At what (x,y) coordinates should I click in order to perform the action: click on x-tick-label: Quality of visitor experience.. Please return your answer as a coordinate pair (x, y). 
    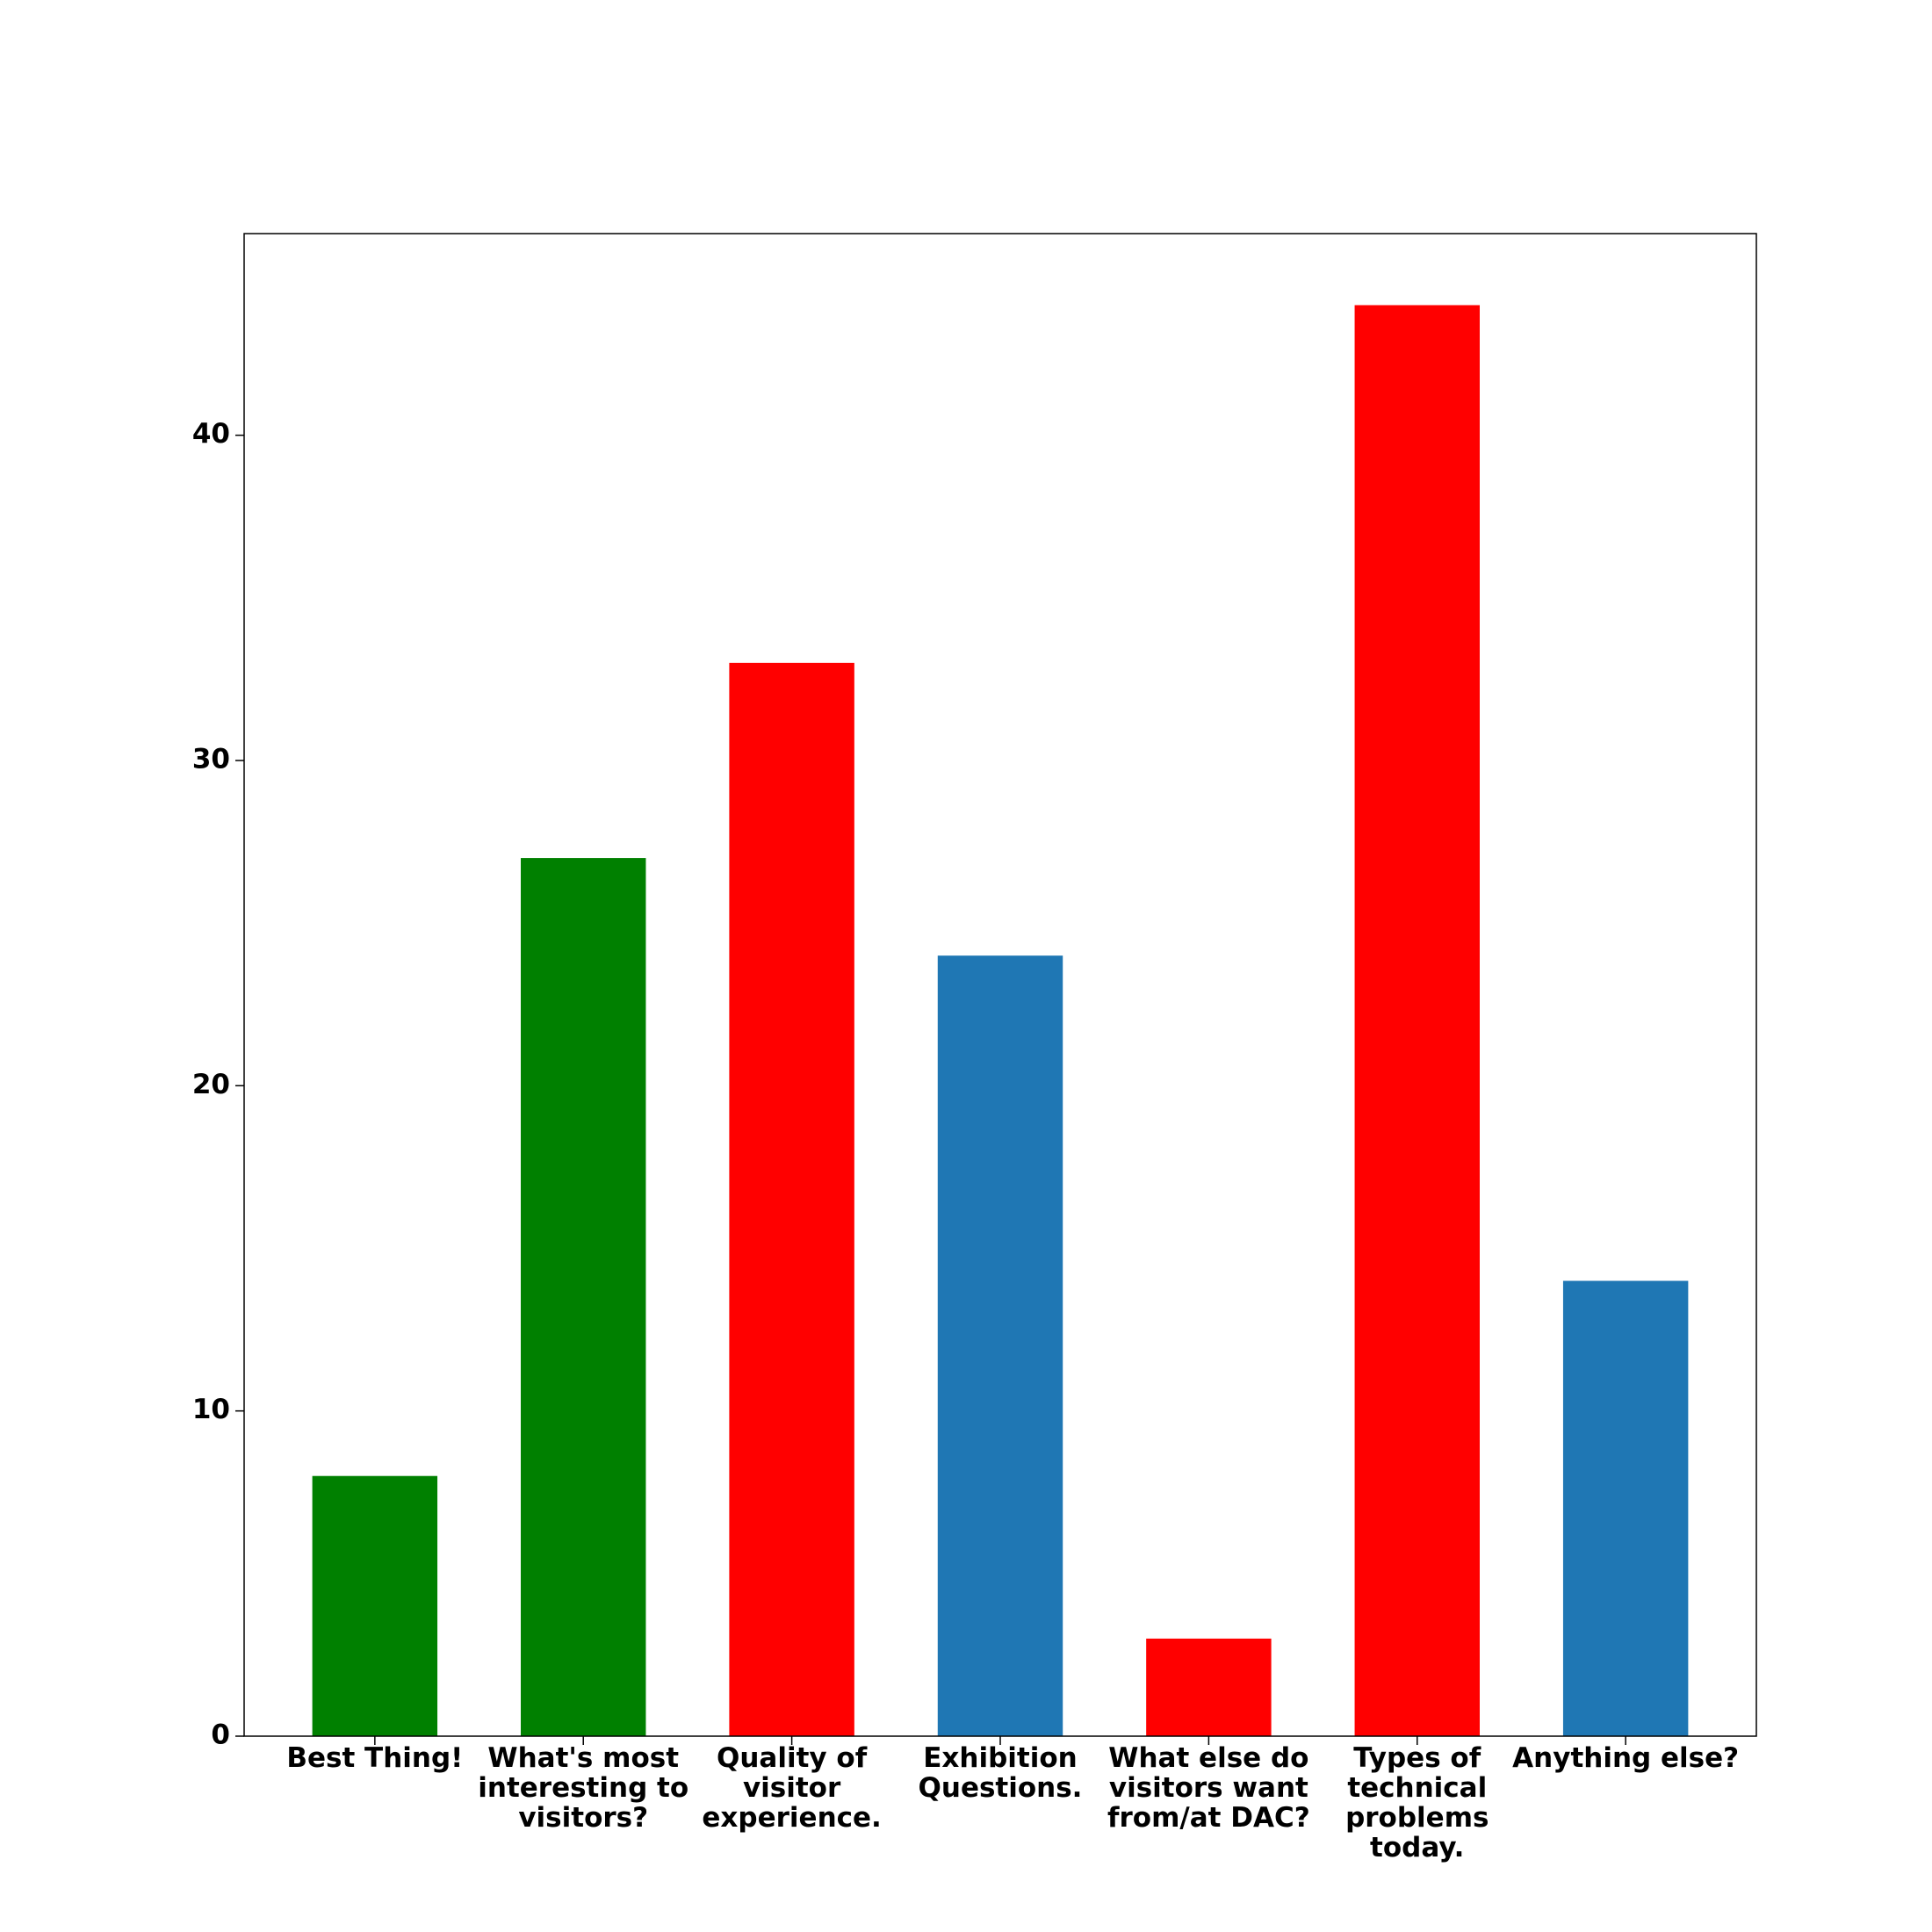
    Looking at the image, I should click on (792, 1788).